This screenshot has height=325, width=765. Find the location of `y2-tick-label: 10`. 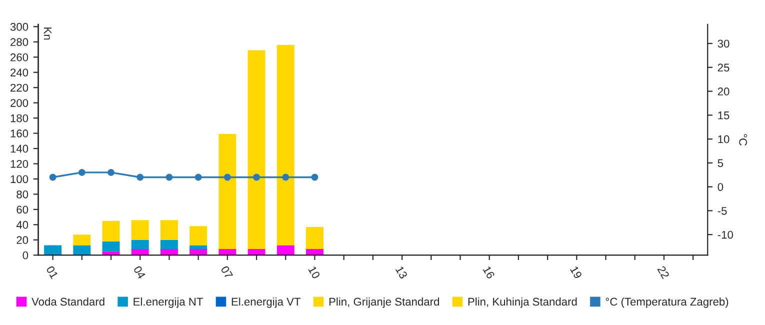

y2-tick-label: 10 is located at coordinates (724, 139).